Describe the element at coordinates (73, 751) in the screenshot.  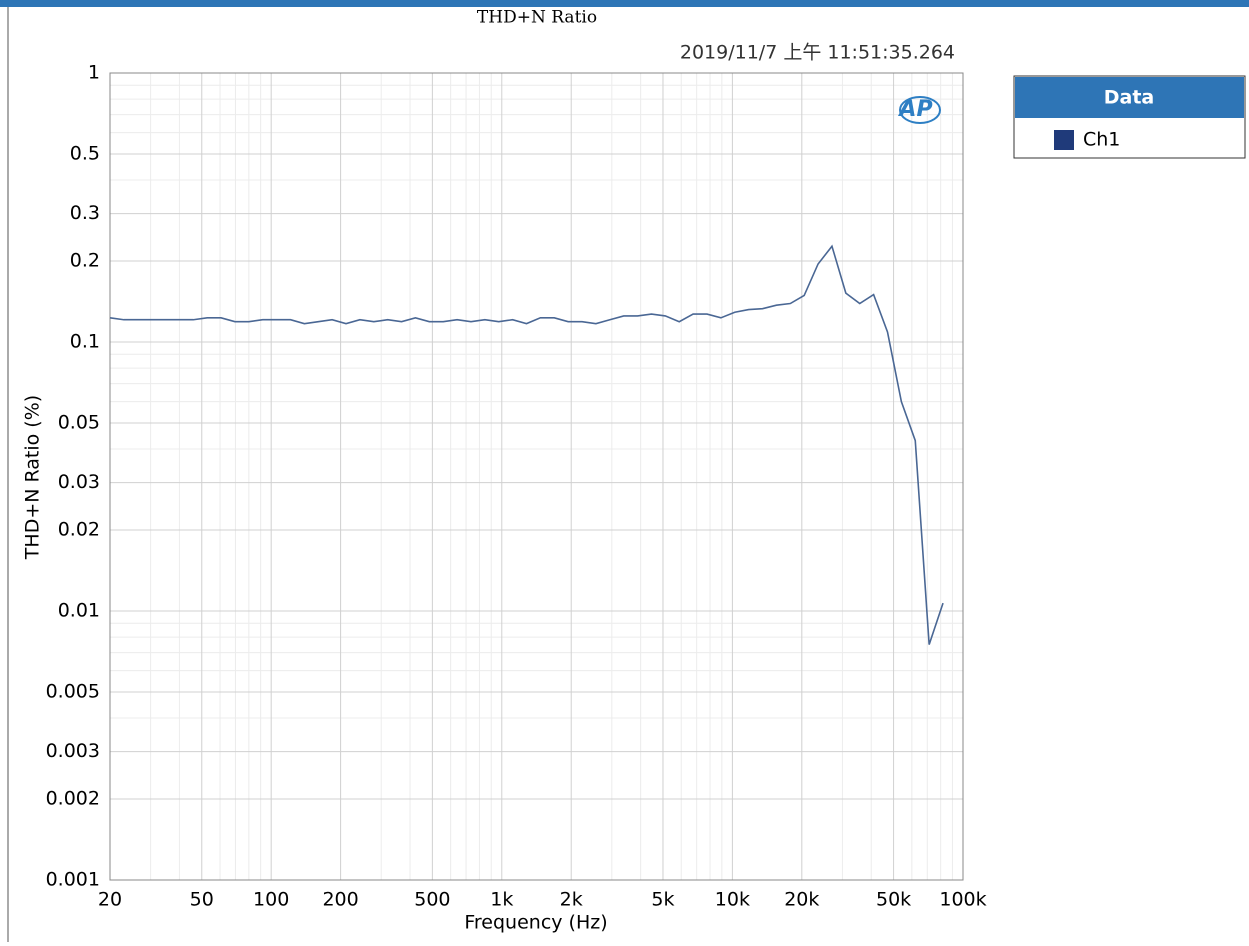
I see `y-tick-label: 0.003` at that location.